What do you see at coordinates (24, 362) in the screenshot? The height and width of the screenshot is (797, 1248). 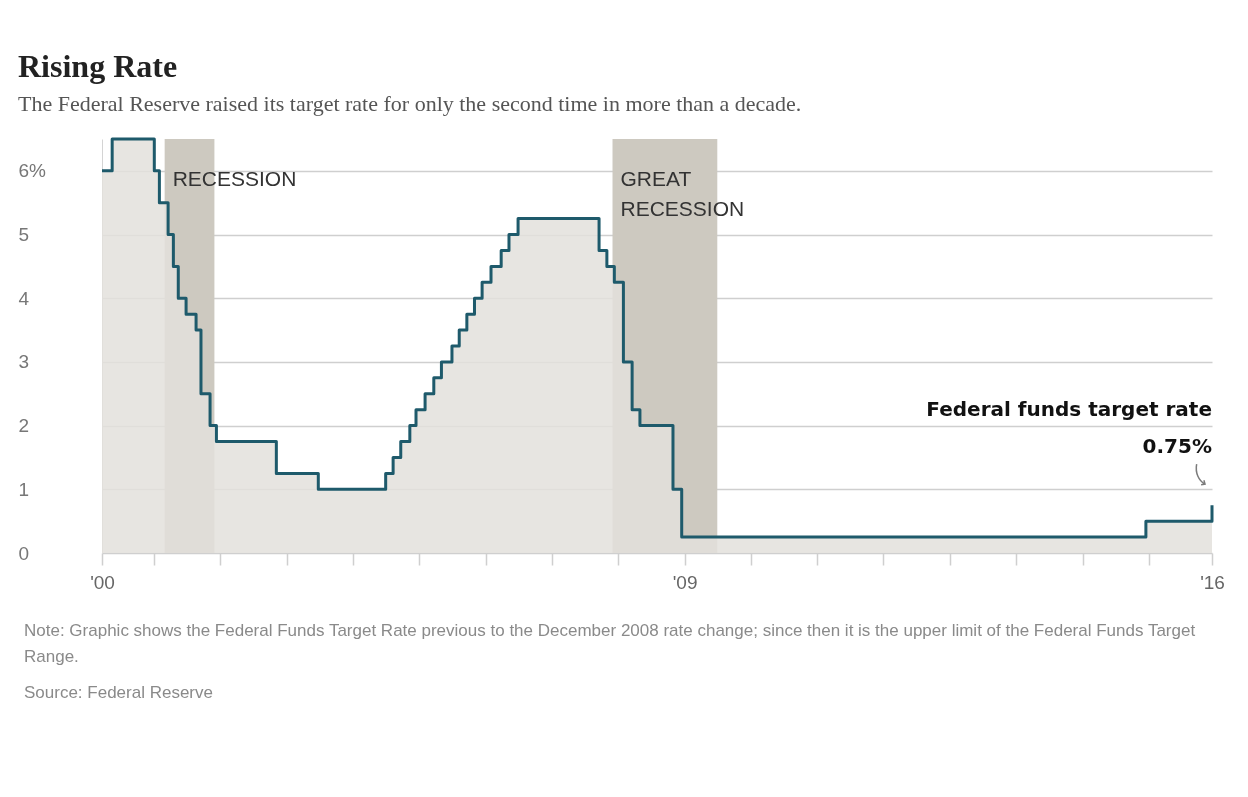 I see `y-tick-label: 3` at bounding box center [24, 362].